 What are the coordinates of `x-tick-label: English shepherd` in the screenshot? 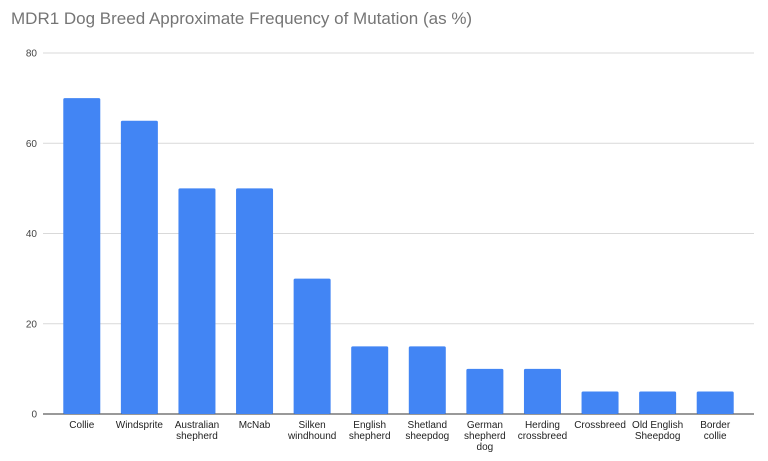 It's located at (370, 431).